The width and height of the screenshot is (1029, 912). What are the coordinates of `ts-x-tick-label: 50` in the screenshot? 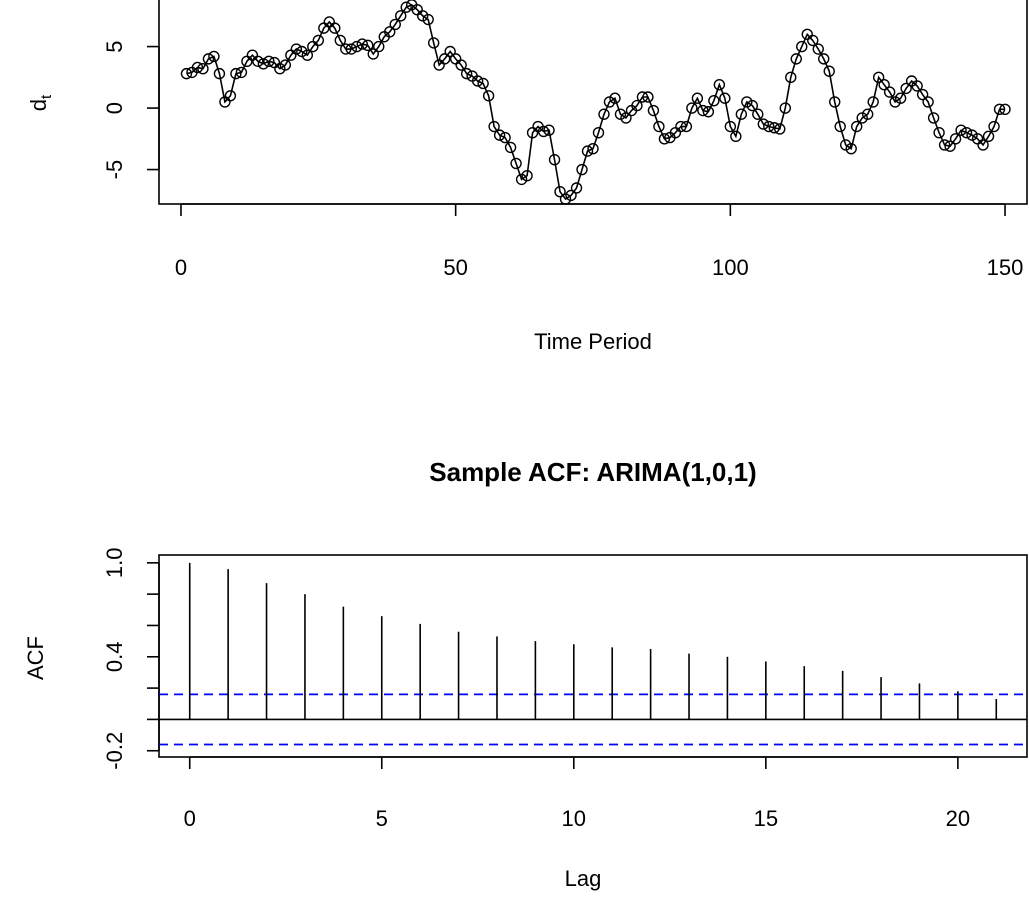 It's located at (455, 267).